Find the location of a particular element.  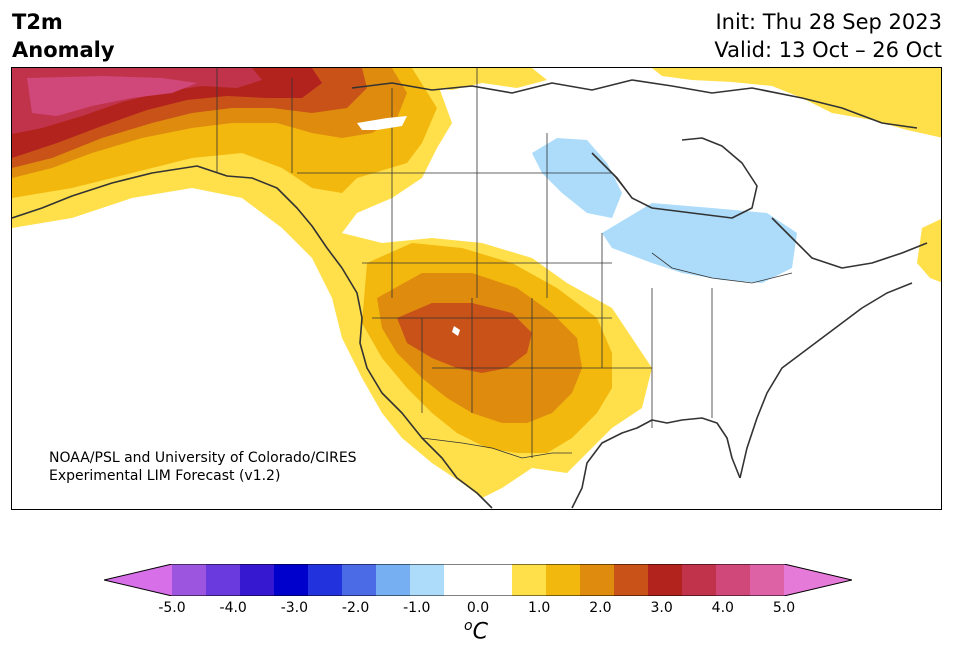

colorbar-tick-label: -2.0 is located at coordinates (355, 608).